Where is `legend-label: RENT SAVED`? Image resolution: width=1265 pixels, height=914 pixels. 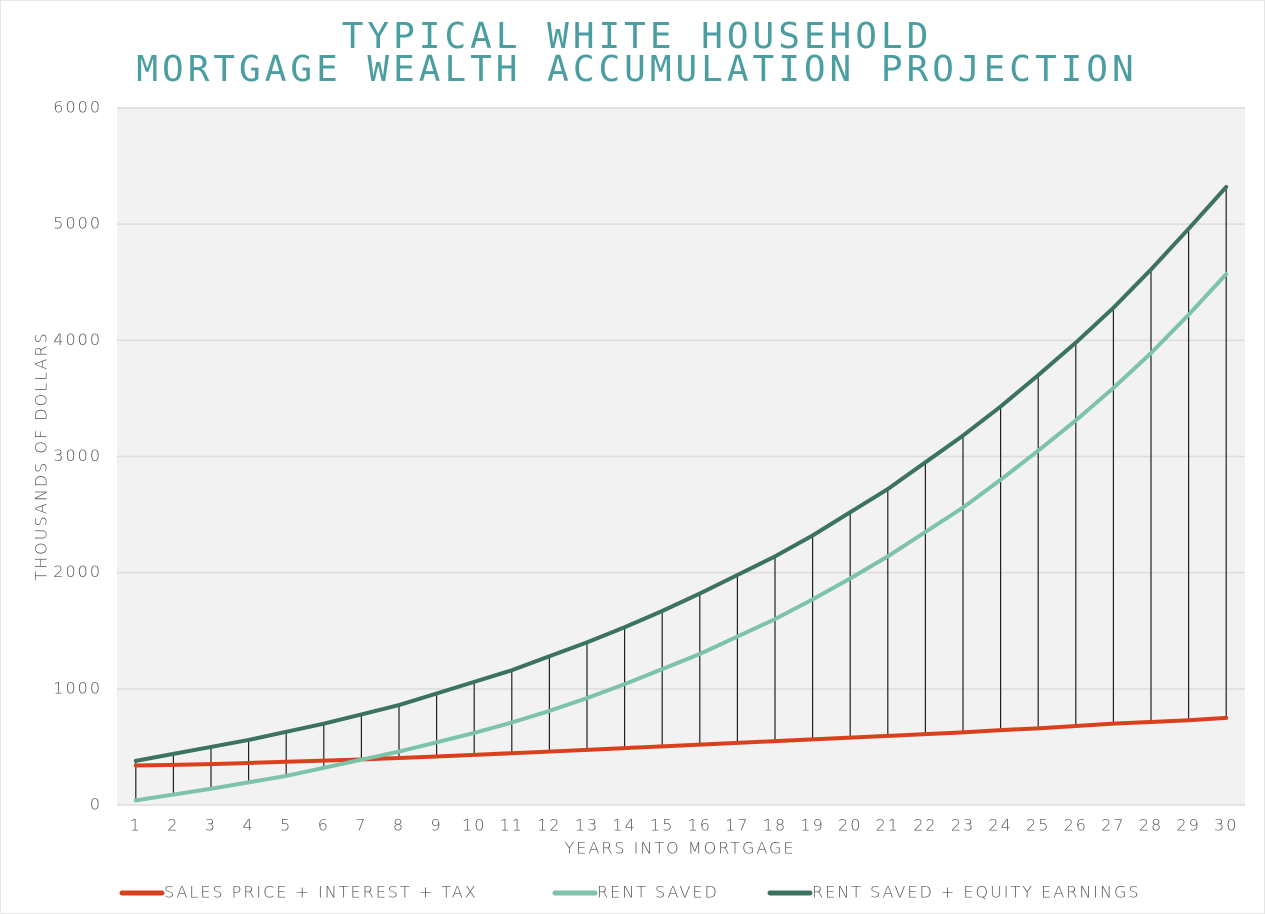 legend-label: RENT SAVED is located at coordinates (658, 892).